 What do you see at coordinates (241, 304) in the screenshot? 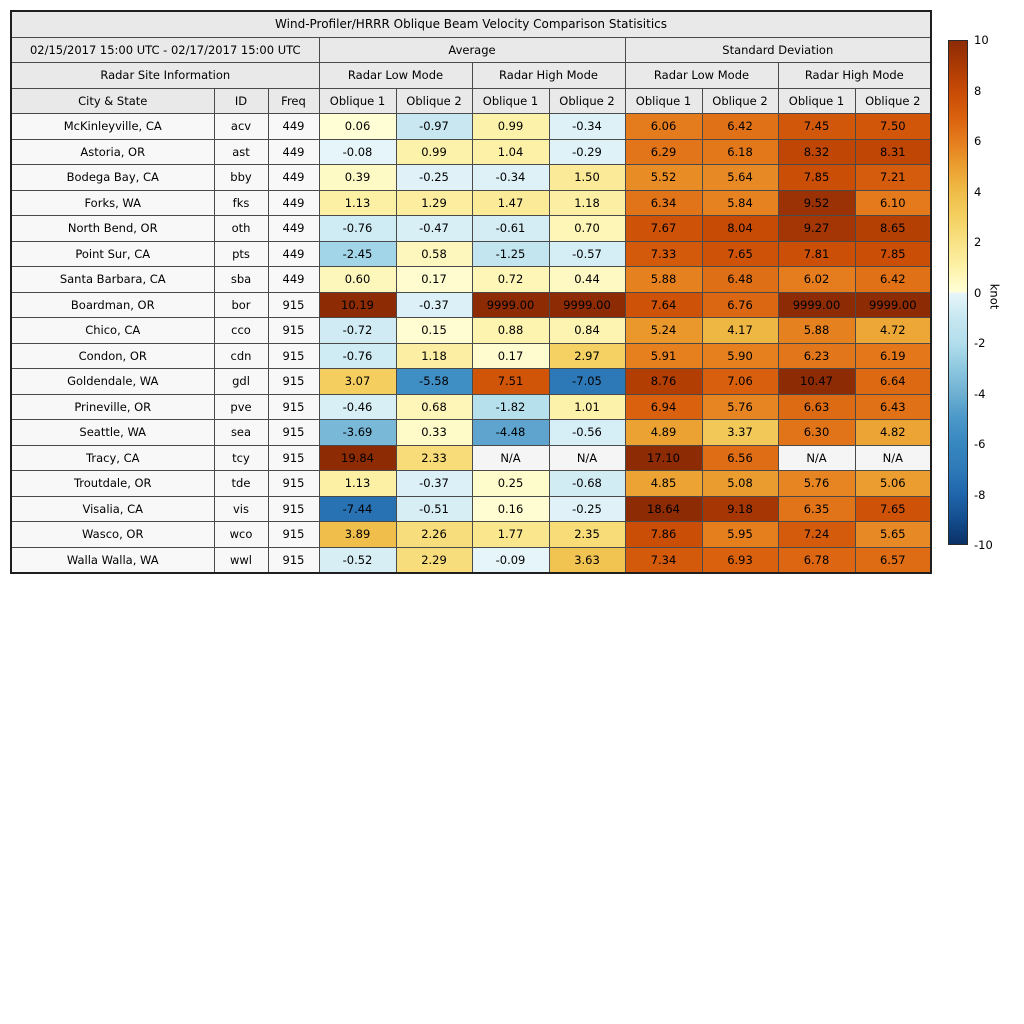
I see `id-cell: bor` at bounding box center [241, 304].